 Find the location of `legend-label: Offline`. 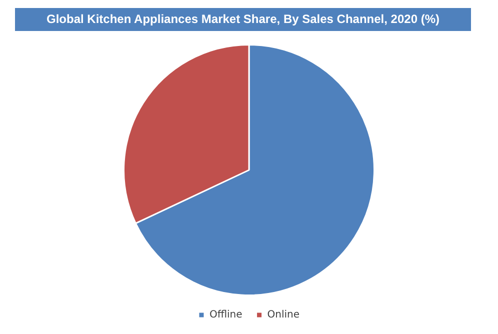

legend-label: Offline is located at coordinates (225, 315).